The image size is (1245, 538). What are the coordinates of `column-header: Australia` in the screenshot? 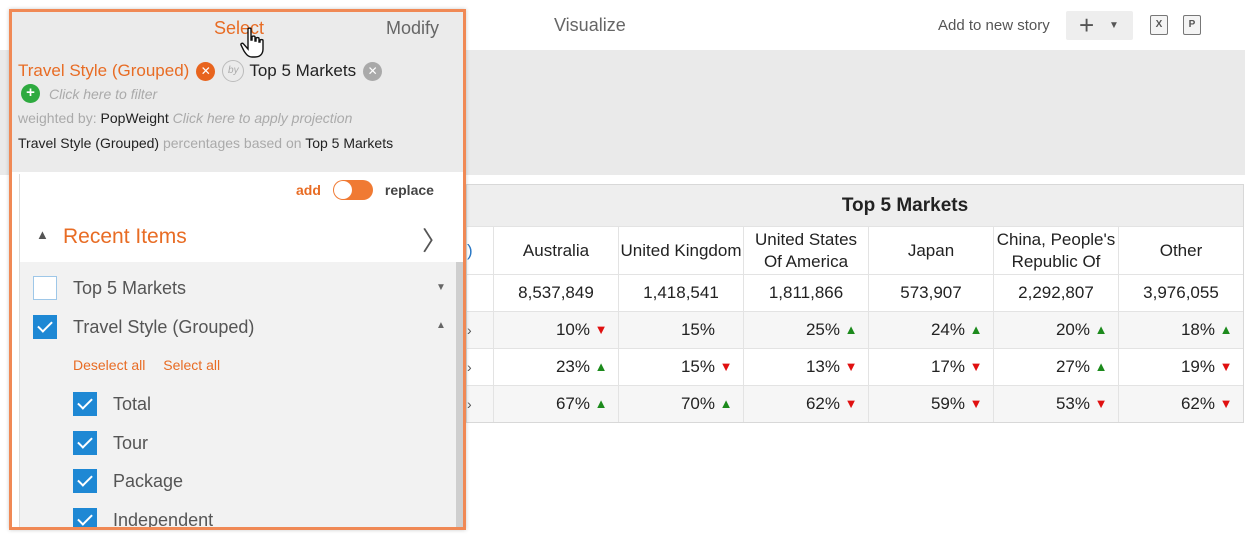 It's located at (555, 250).